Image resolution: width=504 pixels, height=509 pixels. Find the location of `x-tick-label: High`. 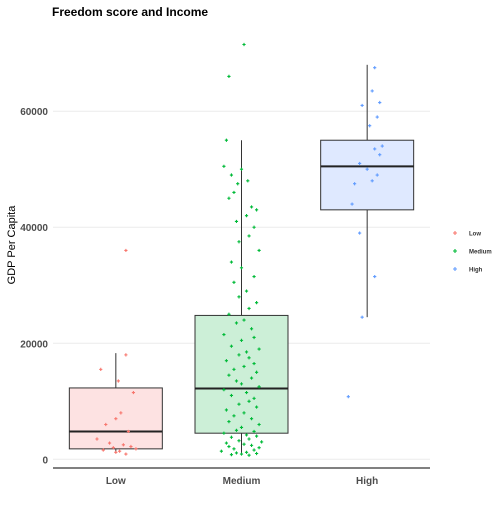

x-tick-label: High is located at coordinates (367, 481).